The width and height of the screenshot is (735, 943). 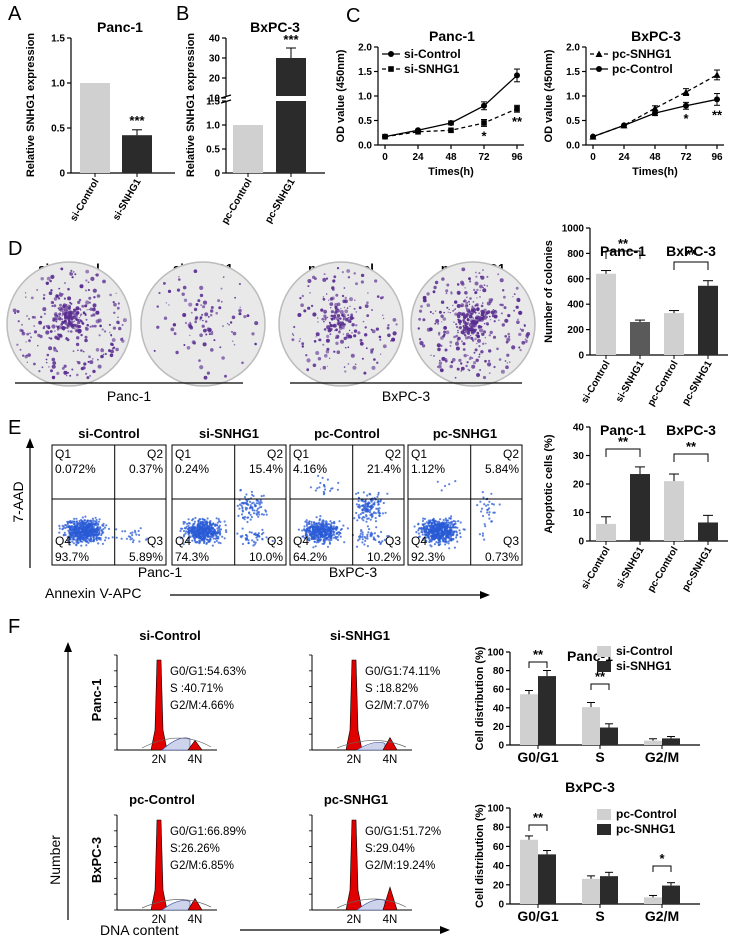 What do you see at coordinates (686, 92) in the screenshot?
I see `chart-c2-point-pc-SNHG1` at bounding box center [686, 92].